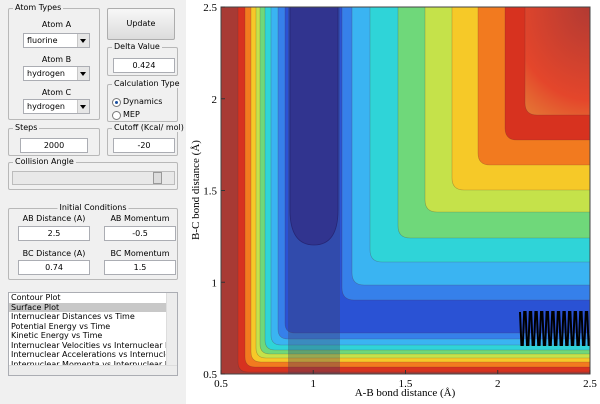 The width and height of the screenshot is (600, 404). Describe the element at coordinates (215, 100) in the screenshot. I see `y-tick-label: 2` at that location.